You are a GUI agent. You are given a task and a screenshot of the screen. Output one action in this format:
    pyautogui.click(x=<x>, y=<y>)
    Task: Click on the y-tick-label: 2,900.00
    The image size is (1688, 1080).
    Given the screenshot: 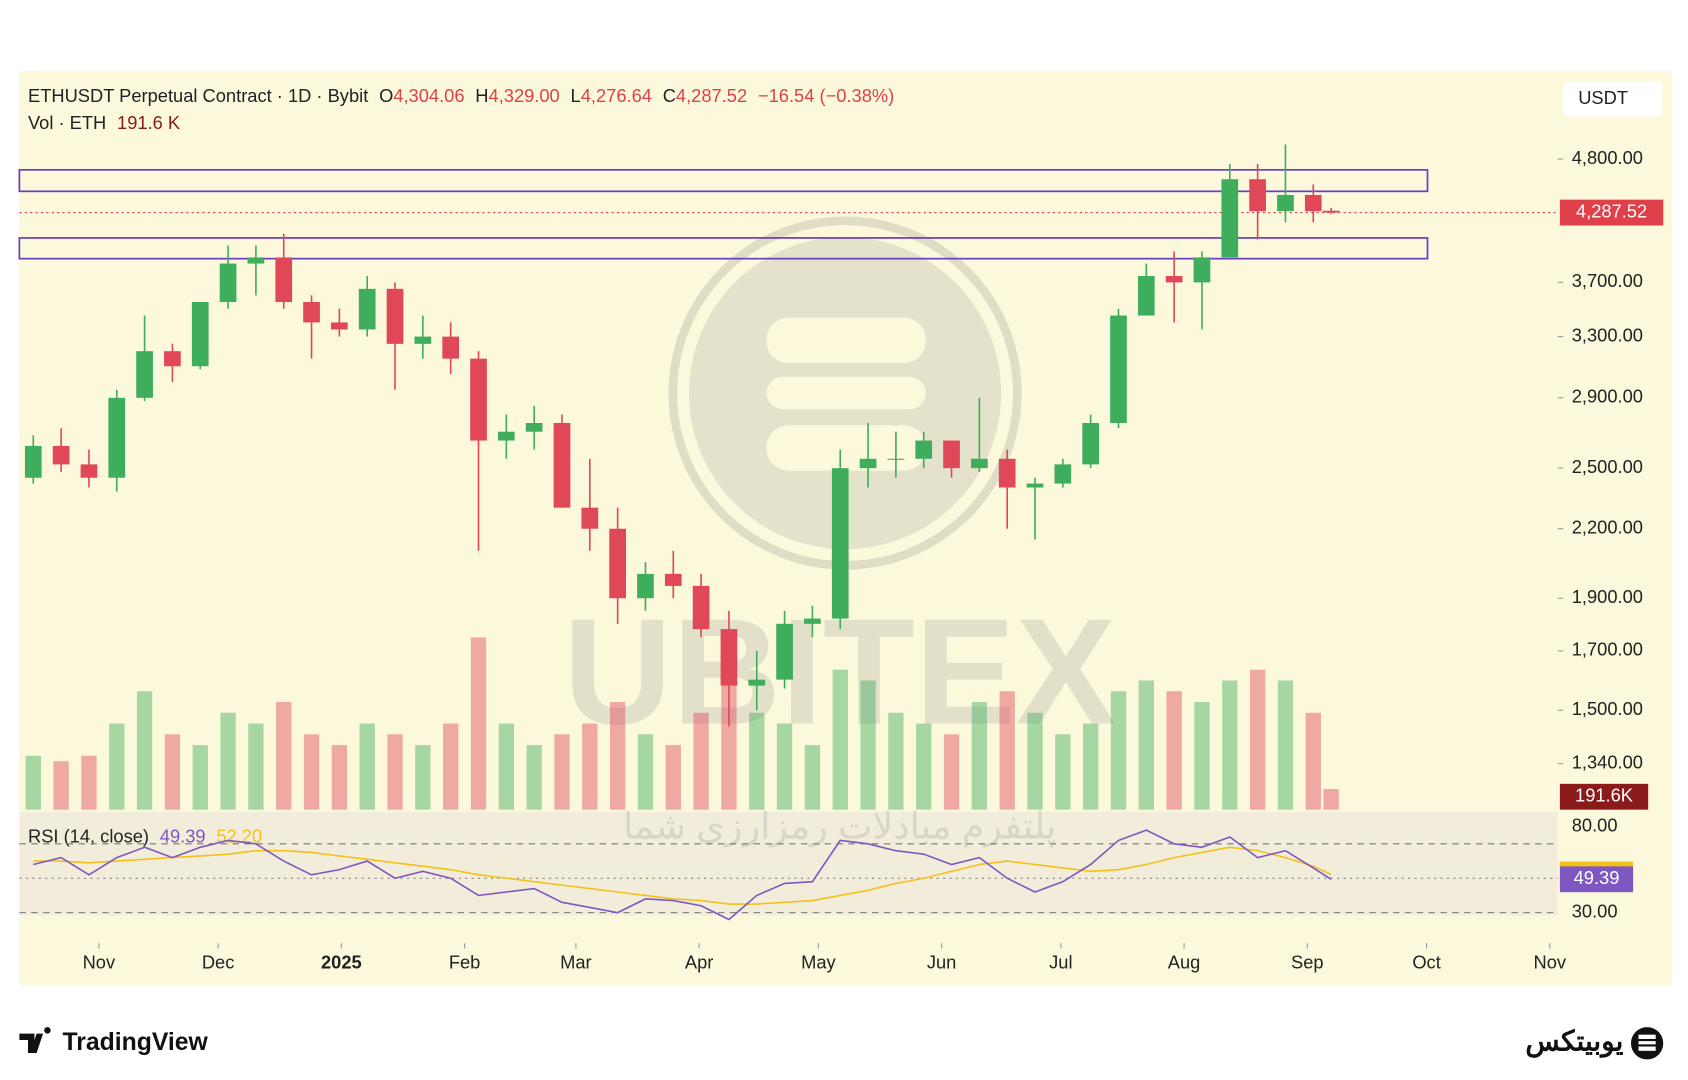 What is the action you would take?
    pyautogui.click(x=1607, y=396)
    